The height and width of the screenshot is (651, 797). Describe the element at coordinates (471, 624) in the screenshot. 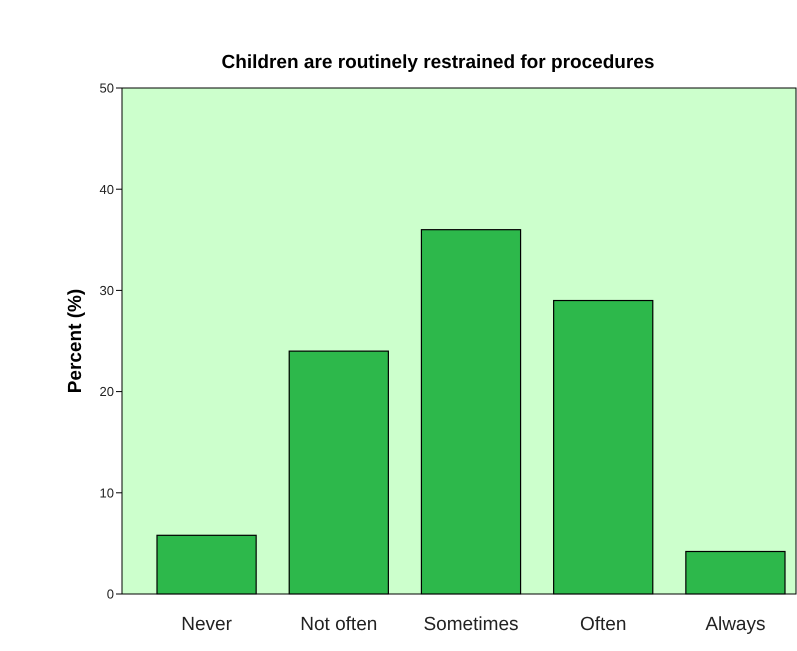

I see `x-tick-label: Sometimes` at that location.